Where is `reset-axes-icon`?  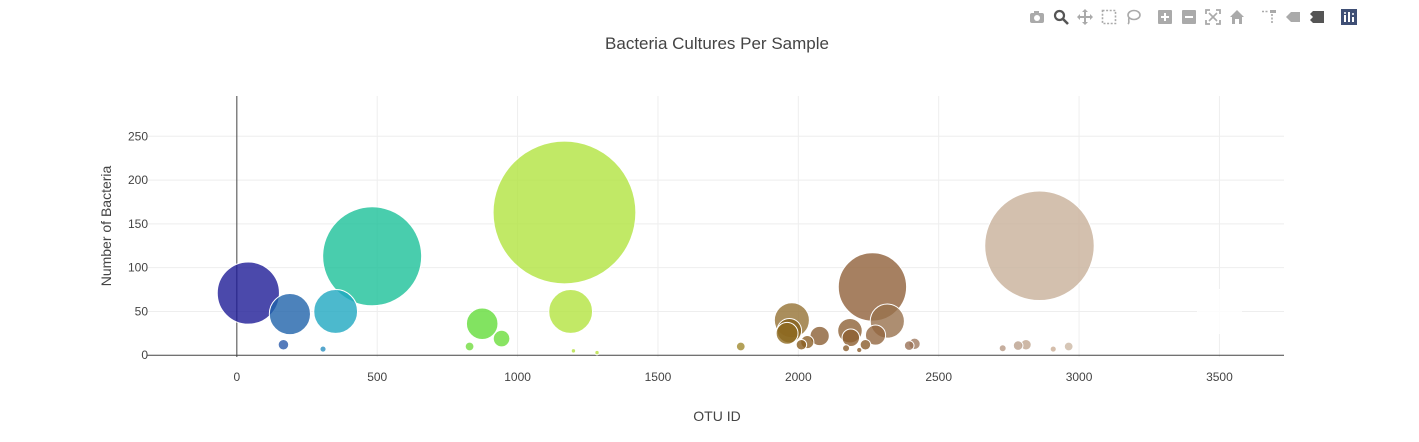
reset-axes-icon is located at coordinates (1237, 17).